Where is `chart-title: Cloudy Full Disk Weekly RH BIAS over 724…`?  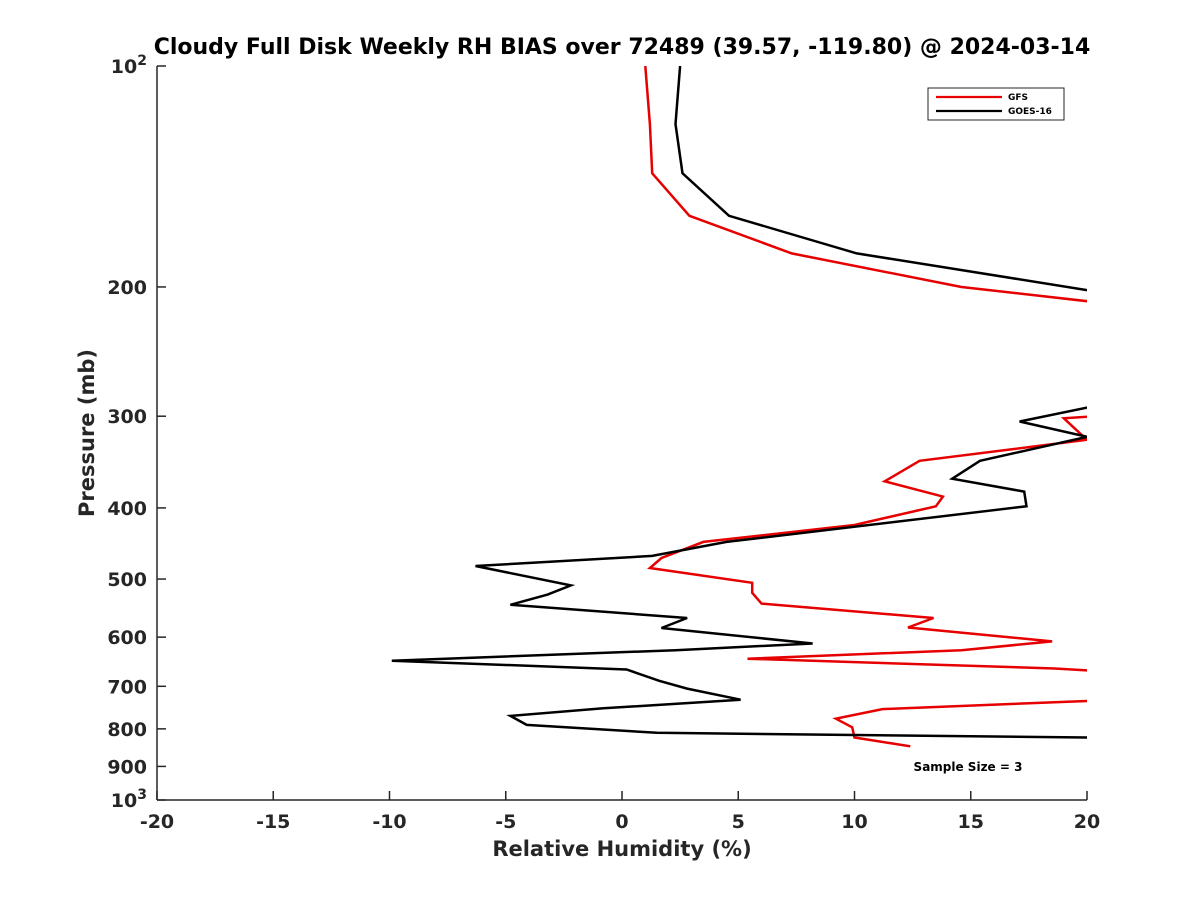
chart-title: Cloudy Full Disk Weekly RH BIAS over 724… is located at coordinates (622, 47).